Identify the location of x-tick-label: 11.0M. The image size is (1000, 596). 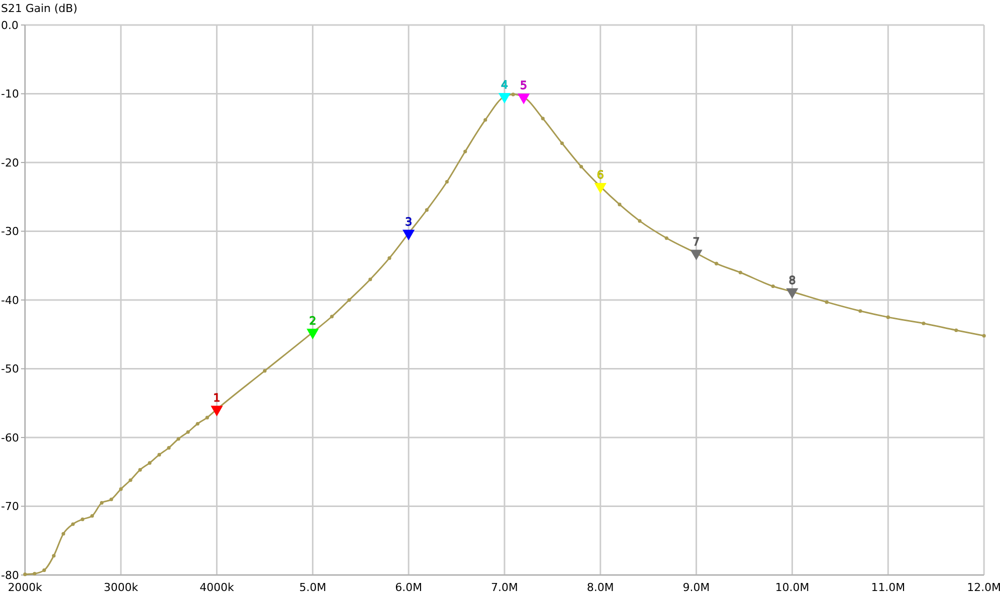
(888, 587).